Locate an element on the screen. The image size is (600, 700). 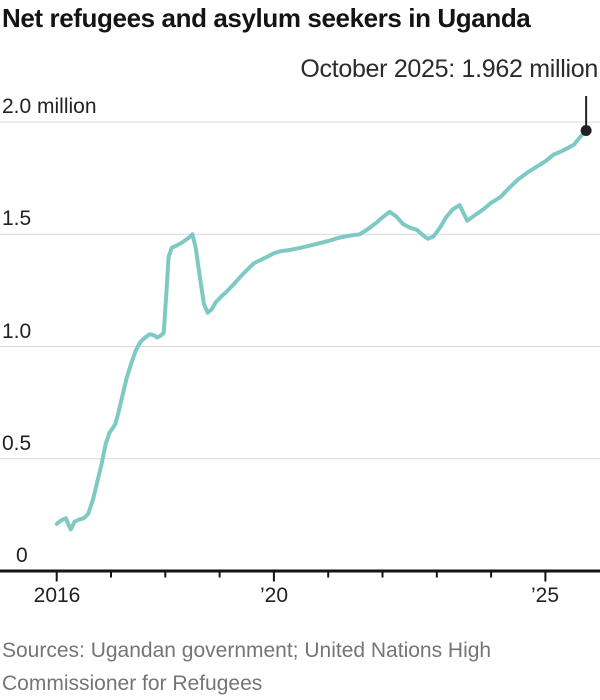
y-axis-label-1: 1.0 is located at coordinates (17, 331).